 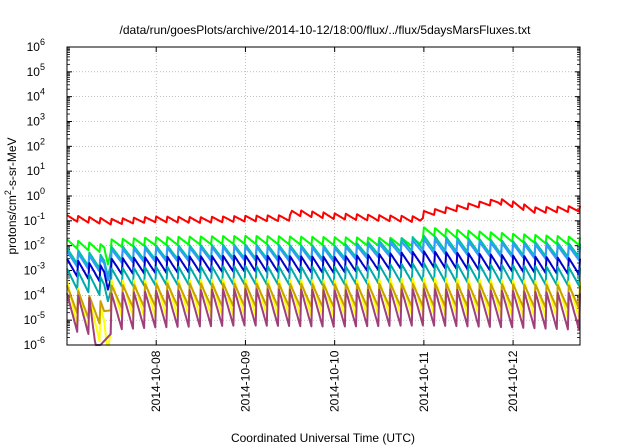 I want to click on y-tick-label: 10⁵, so click(x=36, y=70).